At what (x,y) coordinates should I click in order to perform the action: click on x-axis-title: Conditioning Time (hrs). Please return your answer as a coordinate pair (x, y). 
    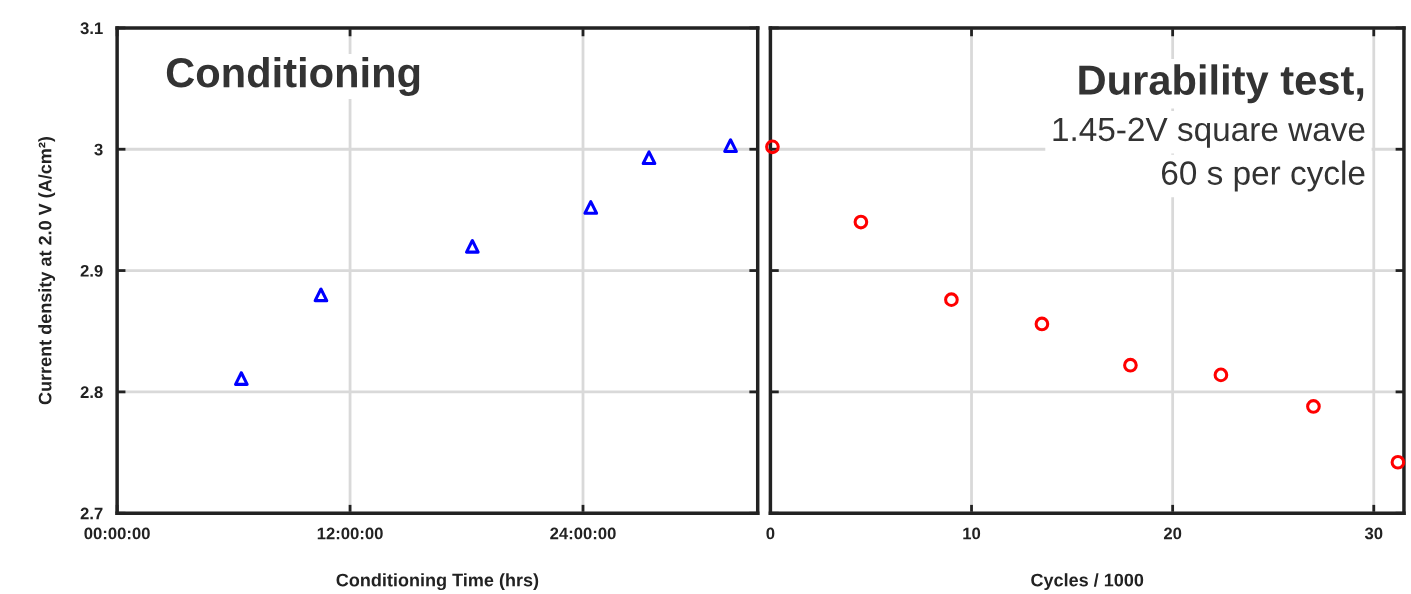
    Looking at the image, I should click on (437, 582).